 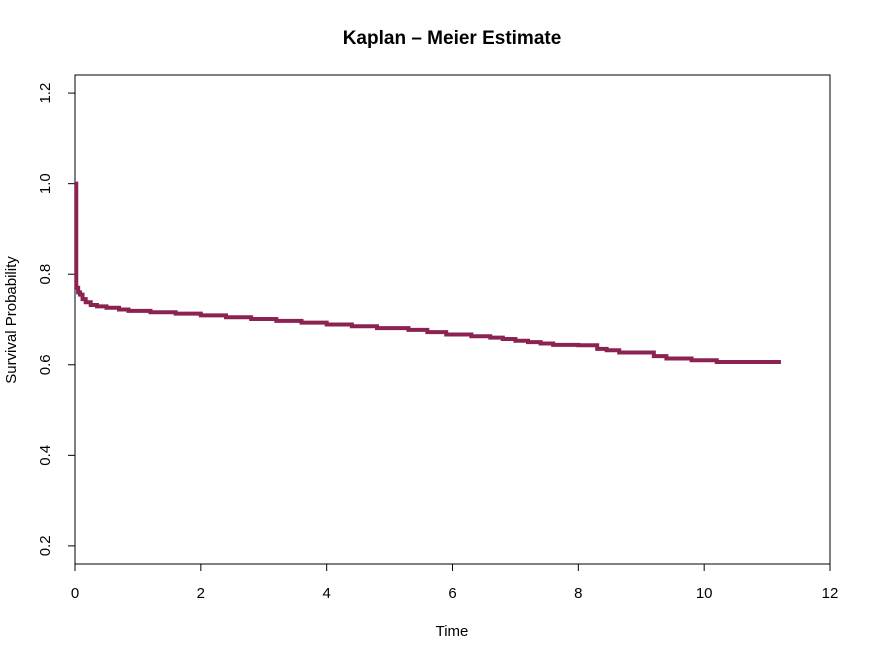 I want to click on x-tick-label: 4, so click(x=326, y=593).